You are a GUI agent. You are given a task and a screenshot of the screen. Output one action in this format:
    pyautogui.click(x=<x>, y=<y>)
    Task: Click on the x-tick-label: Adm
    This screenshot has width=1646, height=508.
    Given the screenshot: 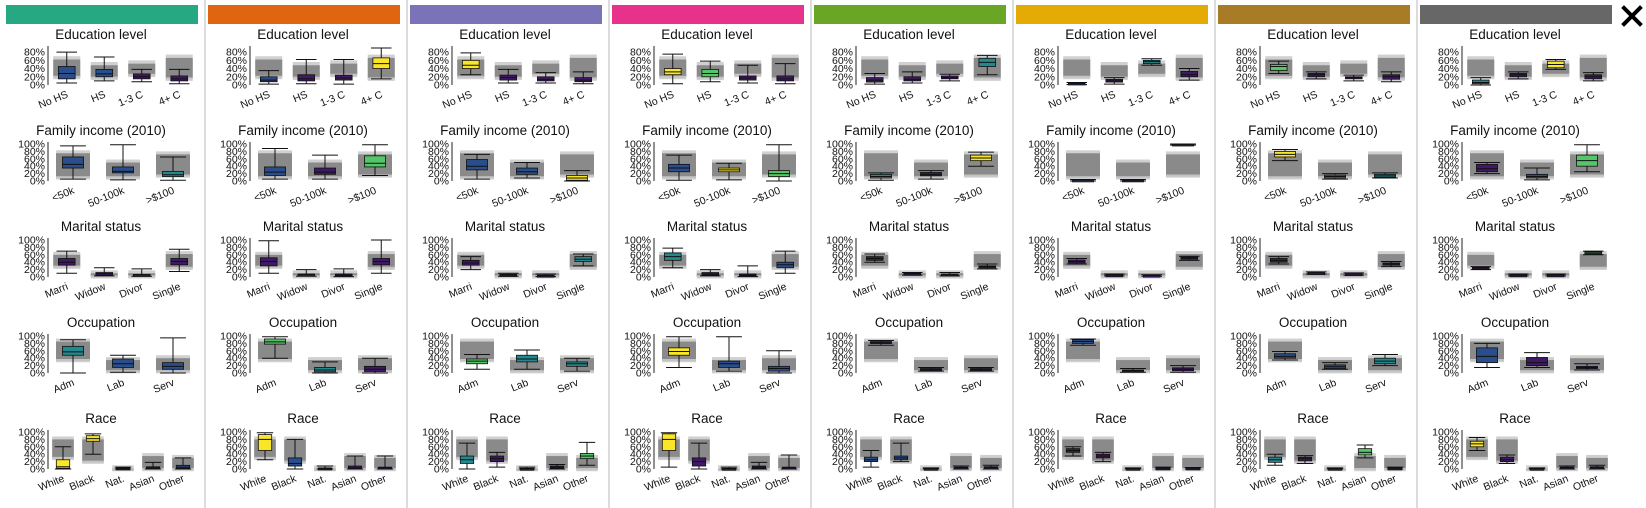 What is the action you would take?
    pyautogui.click(x=1478, y=386)
    